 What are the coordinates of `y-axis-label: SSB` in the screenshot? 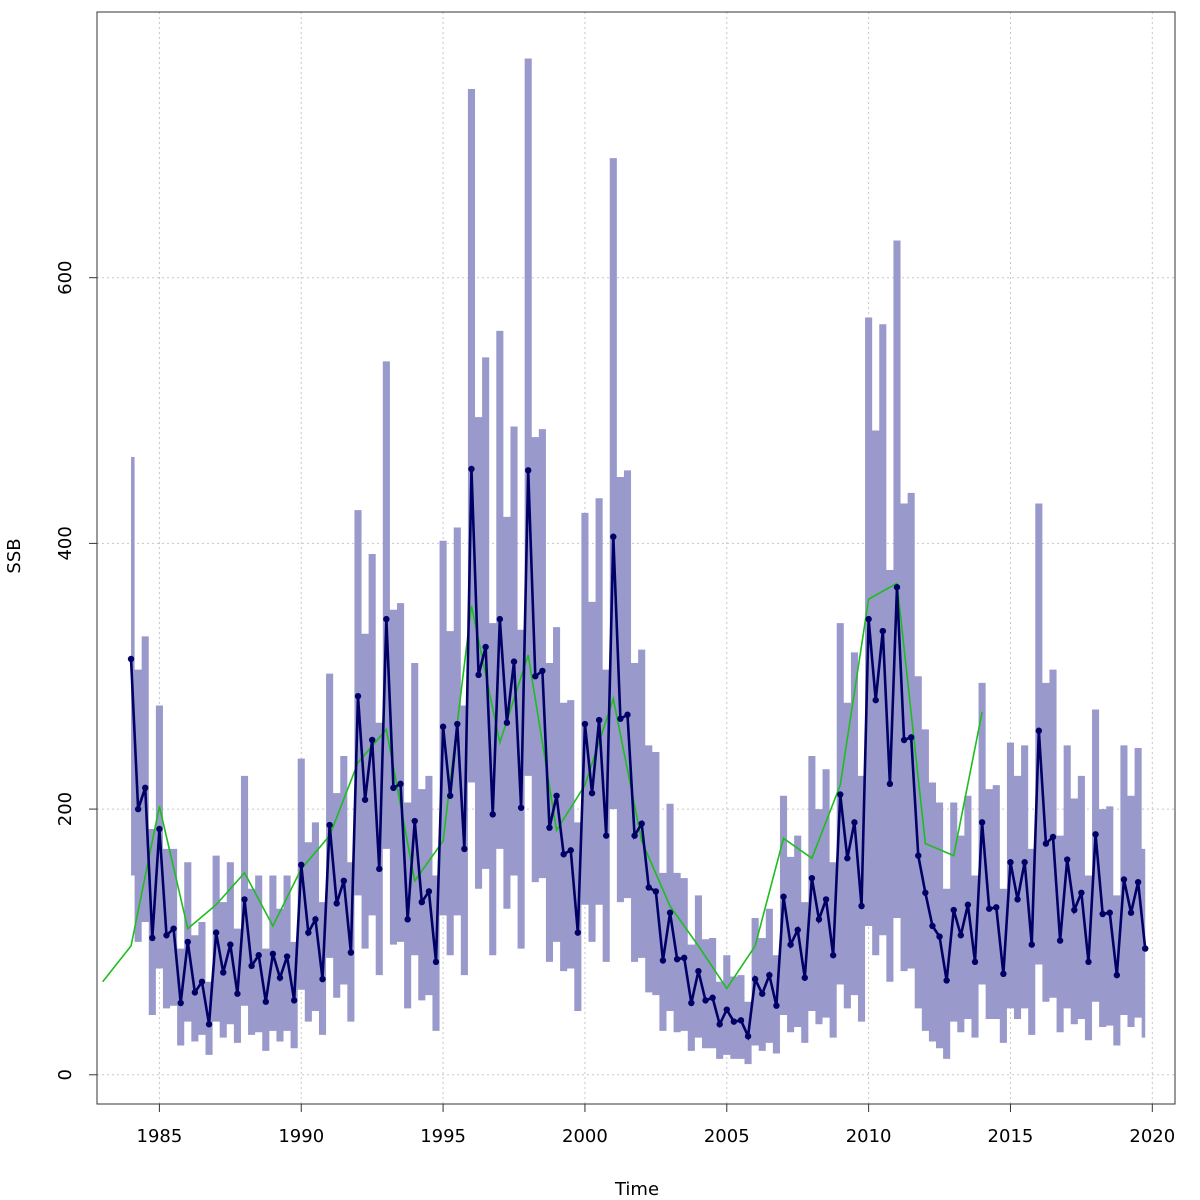 It's located at (14, 555).